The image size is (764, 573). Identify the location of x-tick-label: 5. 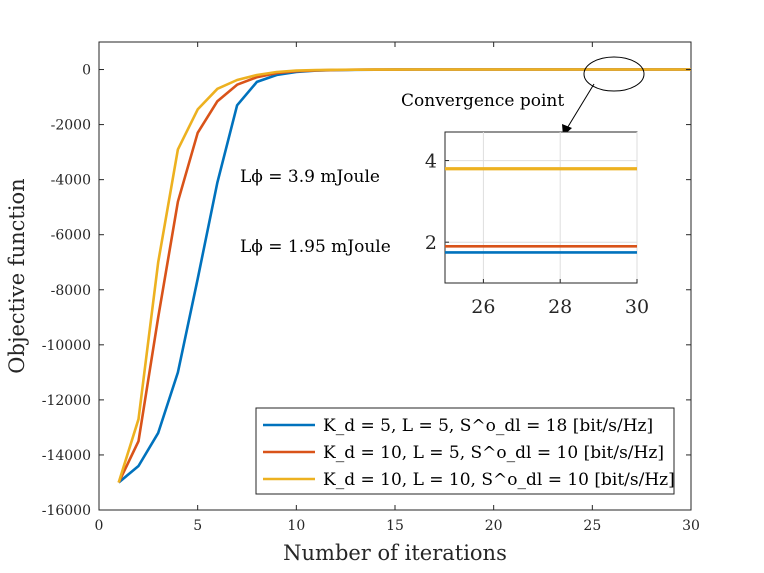
(197, 526).